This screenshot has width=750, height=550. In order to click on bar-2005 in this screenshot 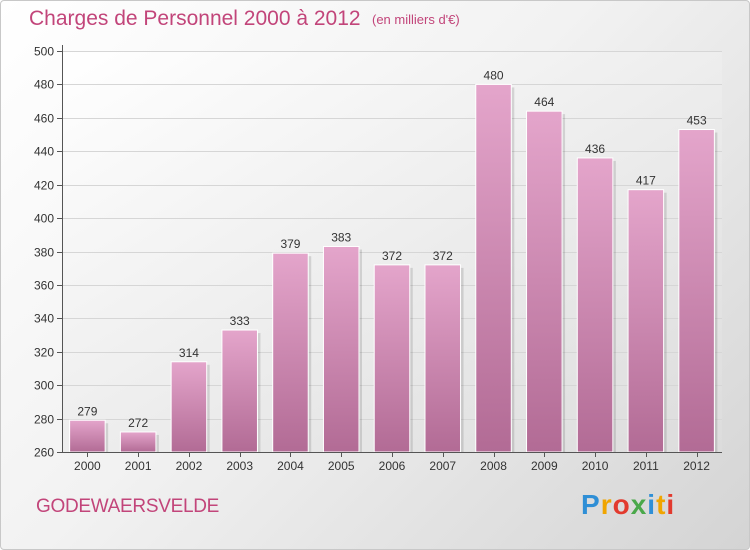, I will do `click(341, 349)`.